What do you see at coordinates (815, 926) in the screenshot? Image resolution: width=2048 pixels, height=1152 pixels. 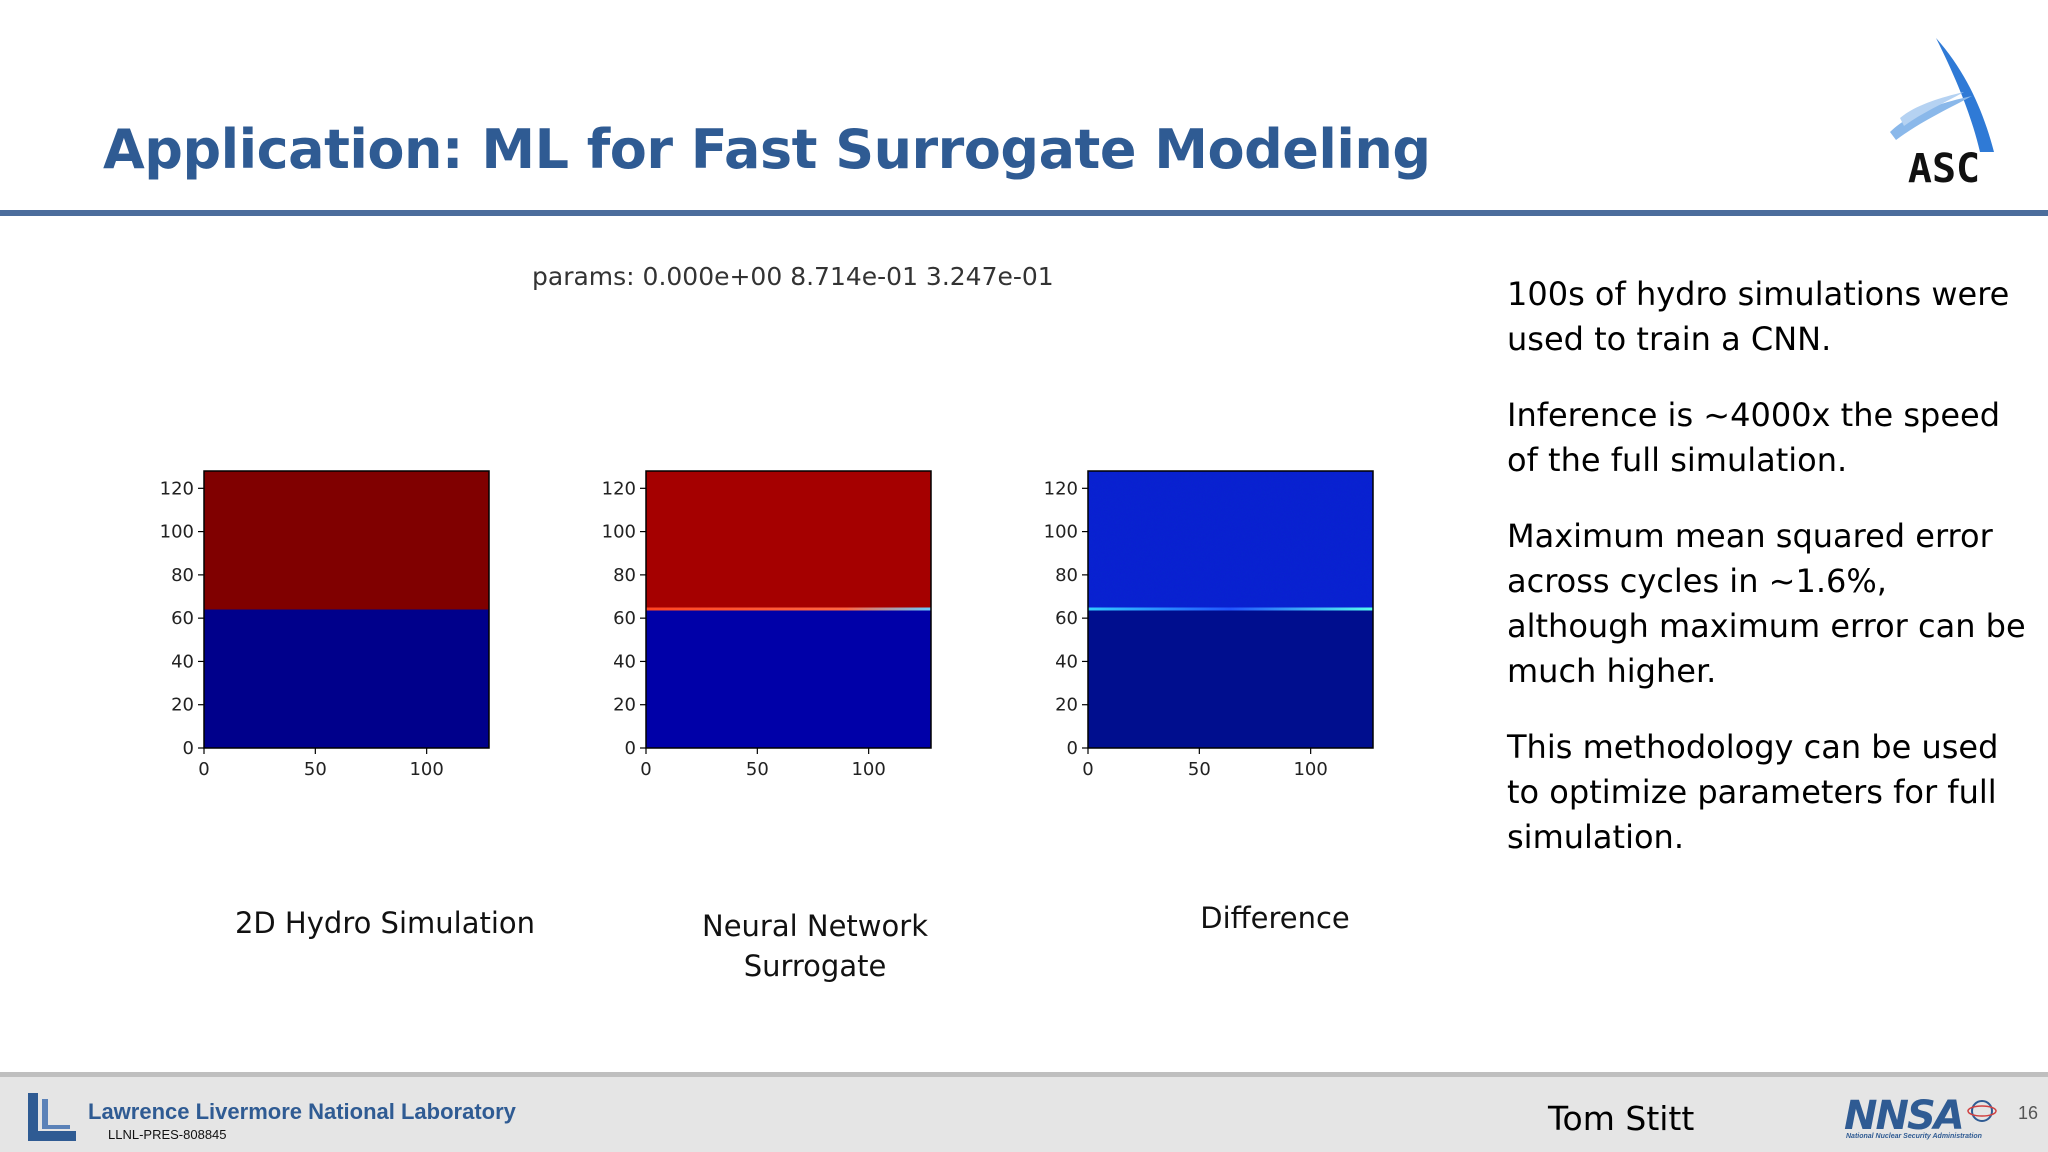 I see `caption-neural-network-line1: Neural Network` at bounding box center [815, 926].